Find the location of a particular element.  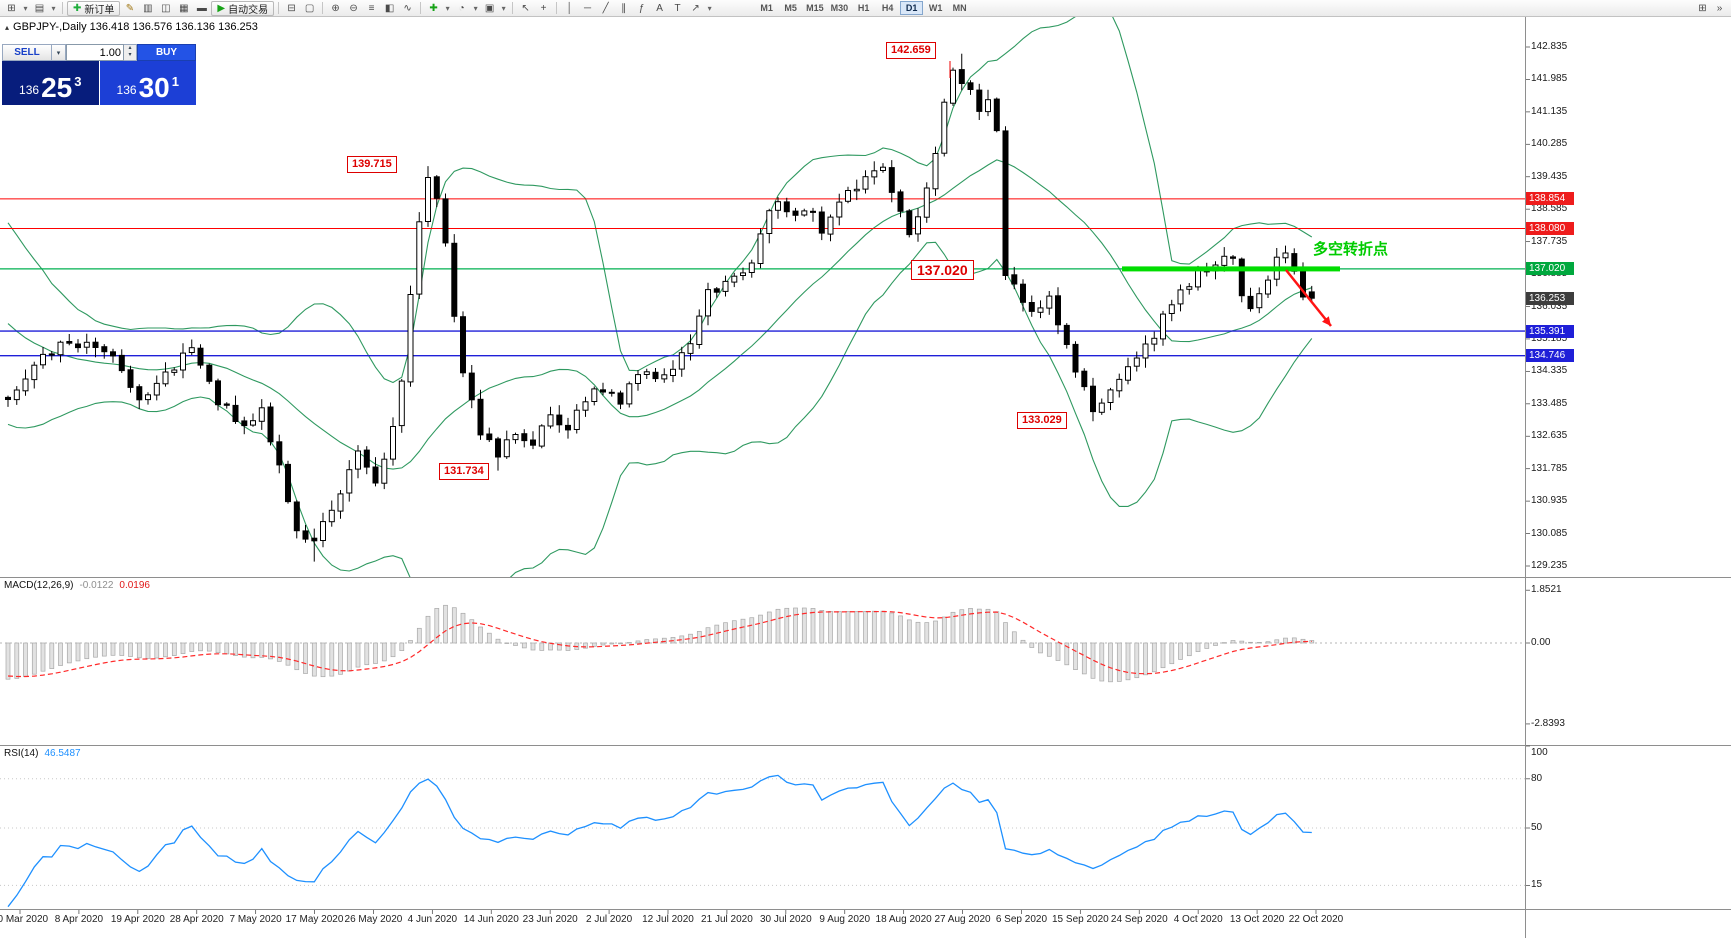

cascade-windows-icon: ▢ is located at coordinates (309, 8).